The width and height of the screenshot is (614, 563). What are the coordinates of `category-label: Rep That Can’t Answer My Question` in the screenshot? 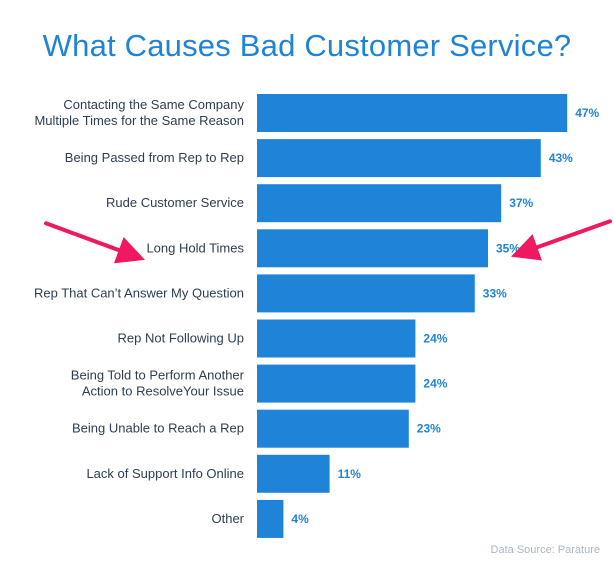 It's located at (139, 292).